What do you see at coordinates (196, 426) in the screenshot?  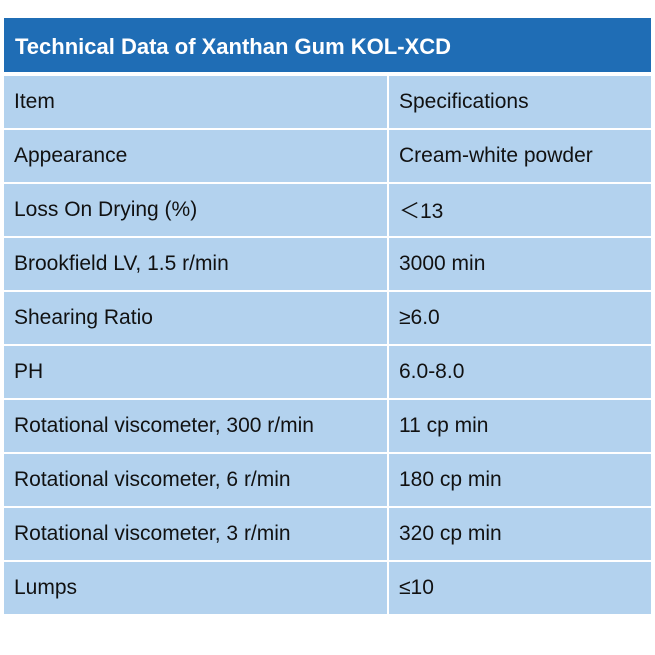 I see `item-cell: Rotational viscometer, 300 r/min` at bounding box center [196, 426].